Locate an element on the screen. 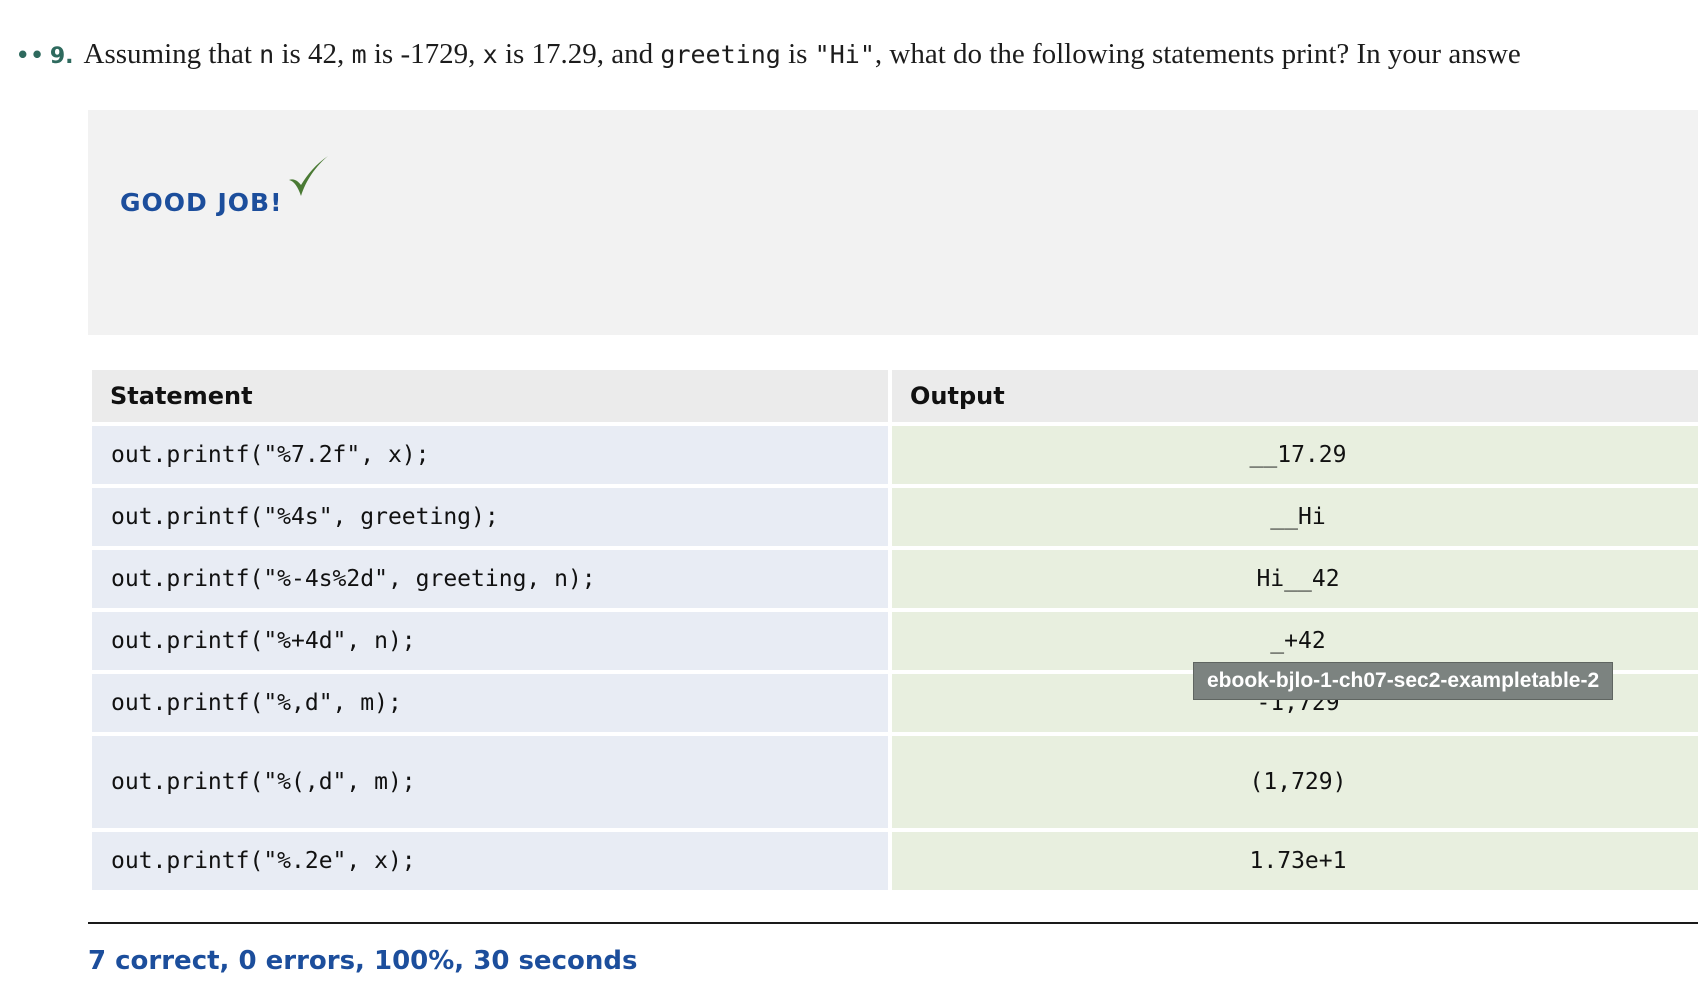  question-part: is -1729, is located at coordinates (424, 54).